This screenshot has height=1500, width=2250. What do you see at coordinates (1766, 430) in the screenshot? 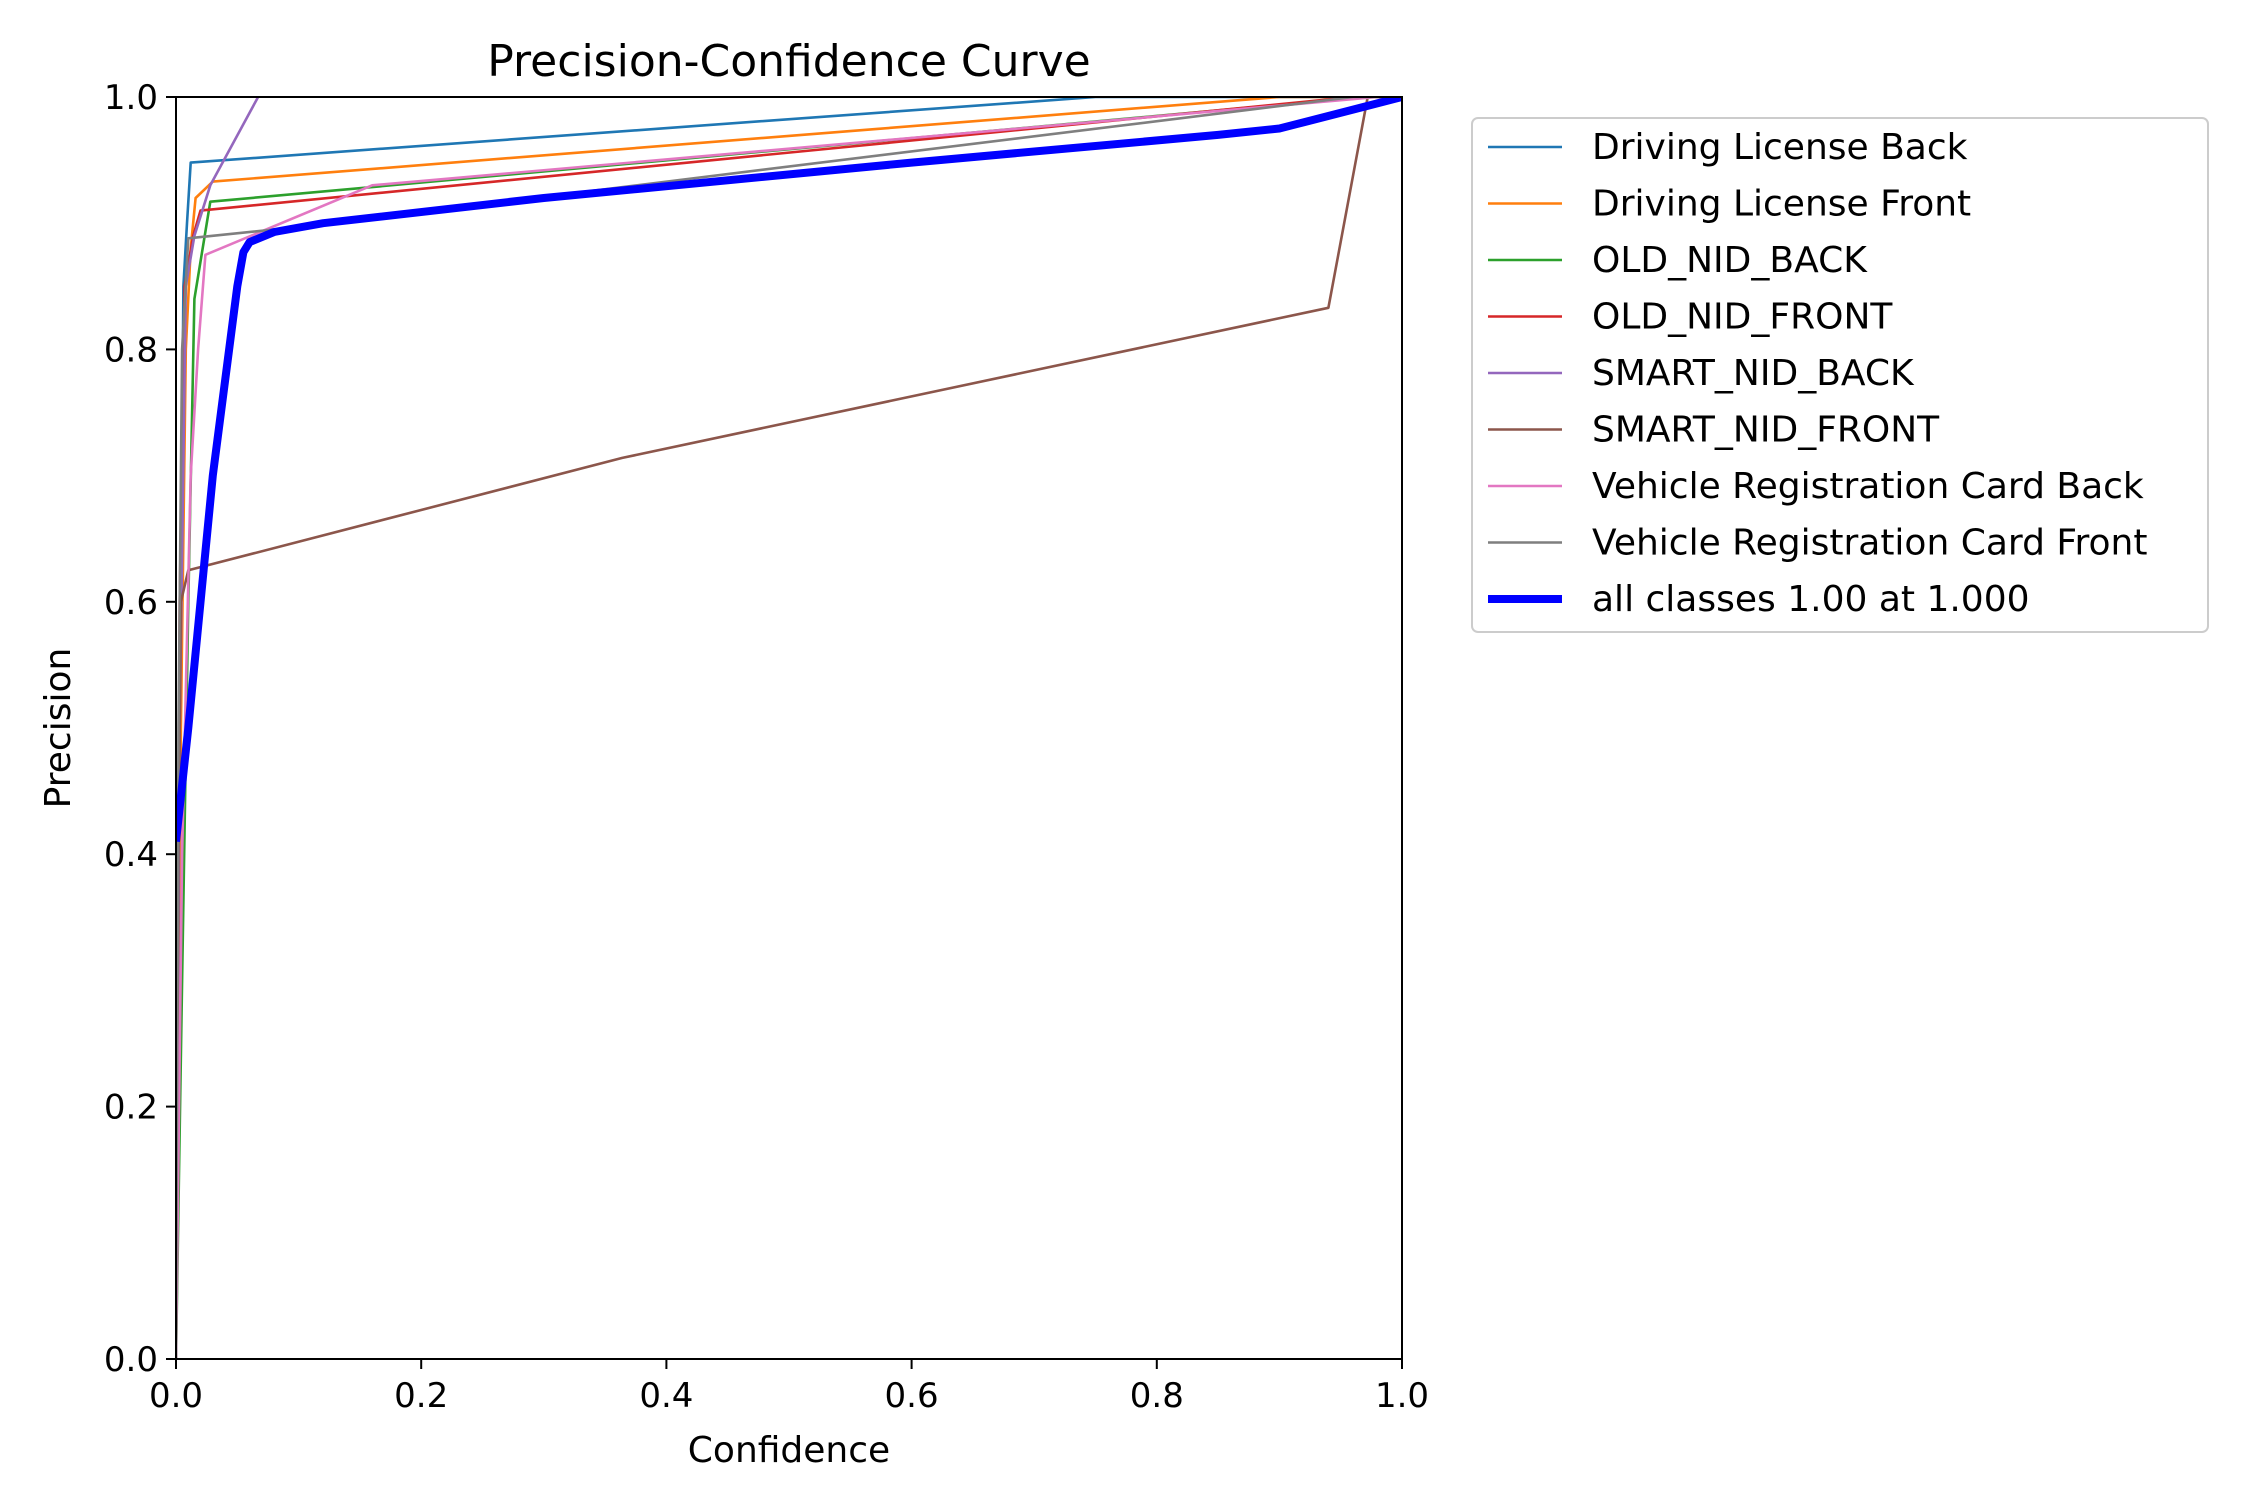
I see `legend-label: SMART_NID_FRONT` at bounding box center [1766, 430].